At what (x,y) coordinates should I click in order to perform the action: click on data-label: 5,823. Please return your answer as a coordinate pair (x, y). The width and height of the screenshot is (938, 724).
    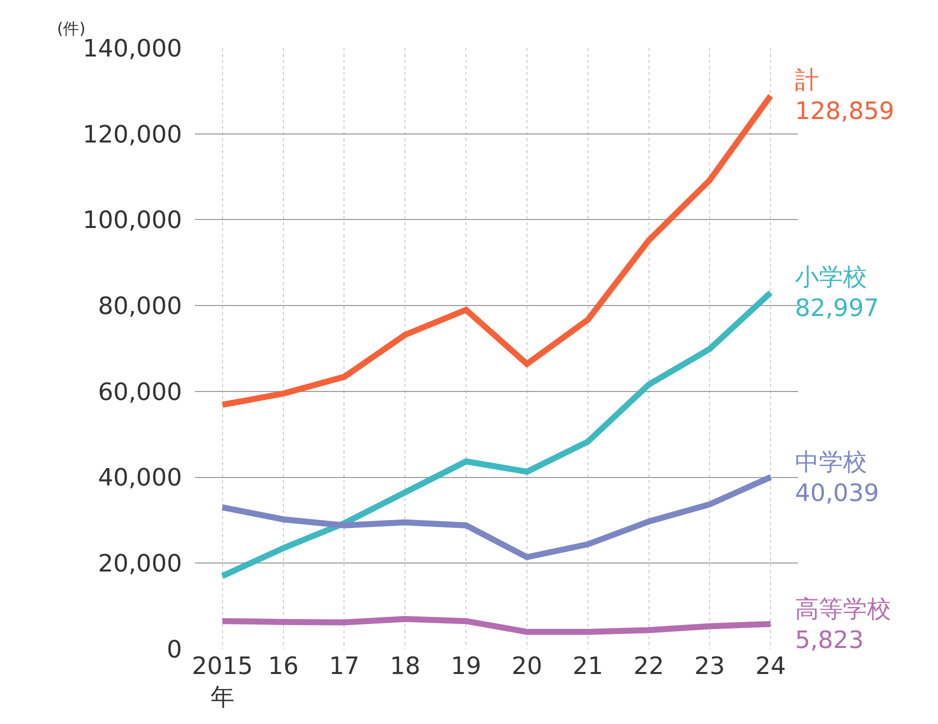
    Looking at the image, I should click on (829, 640).